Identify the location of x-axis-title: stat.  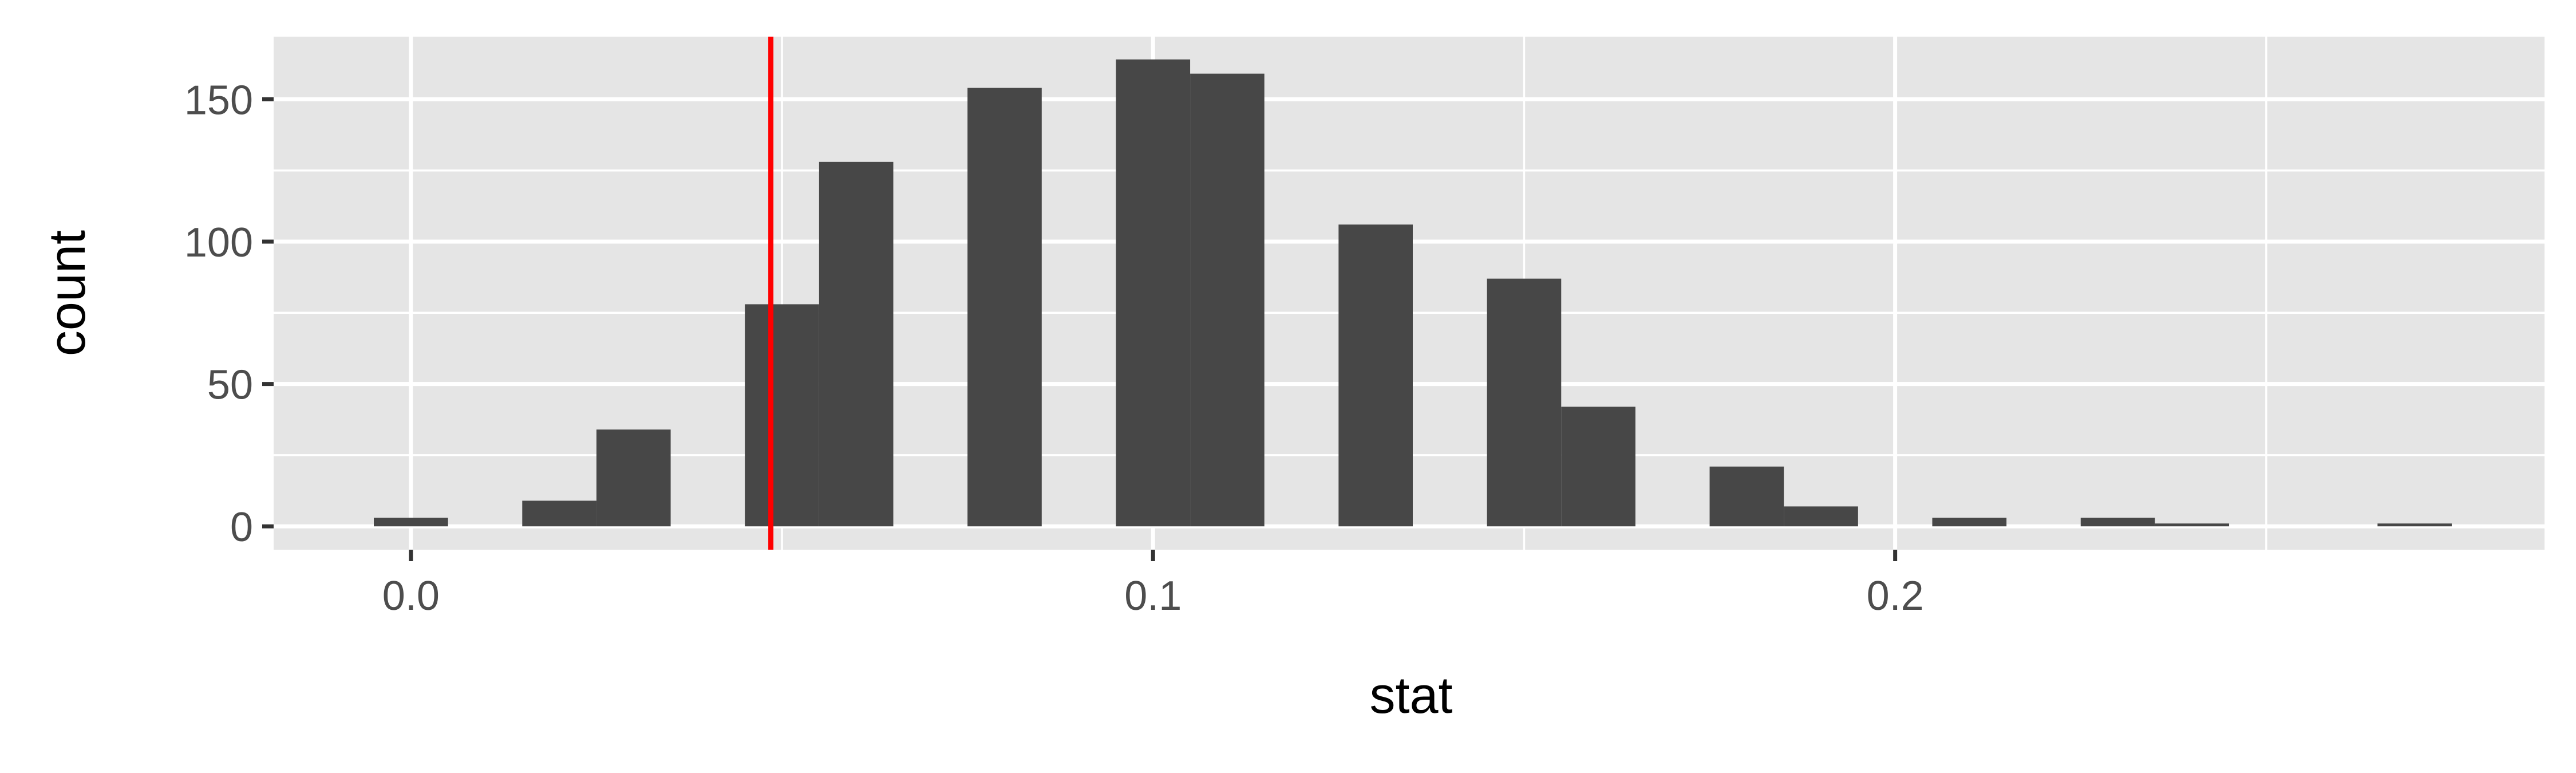
(1410, 695).